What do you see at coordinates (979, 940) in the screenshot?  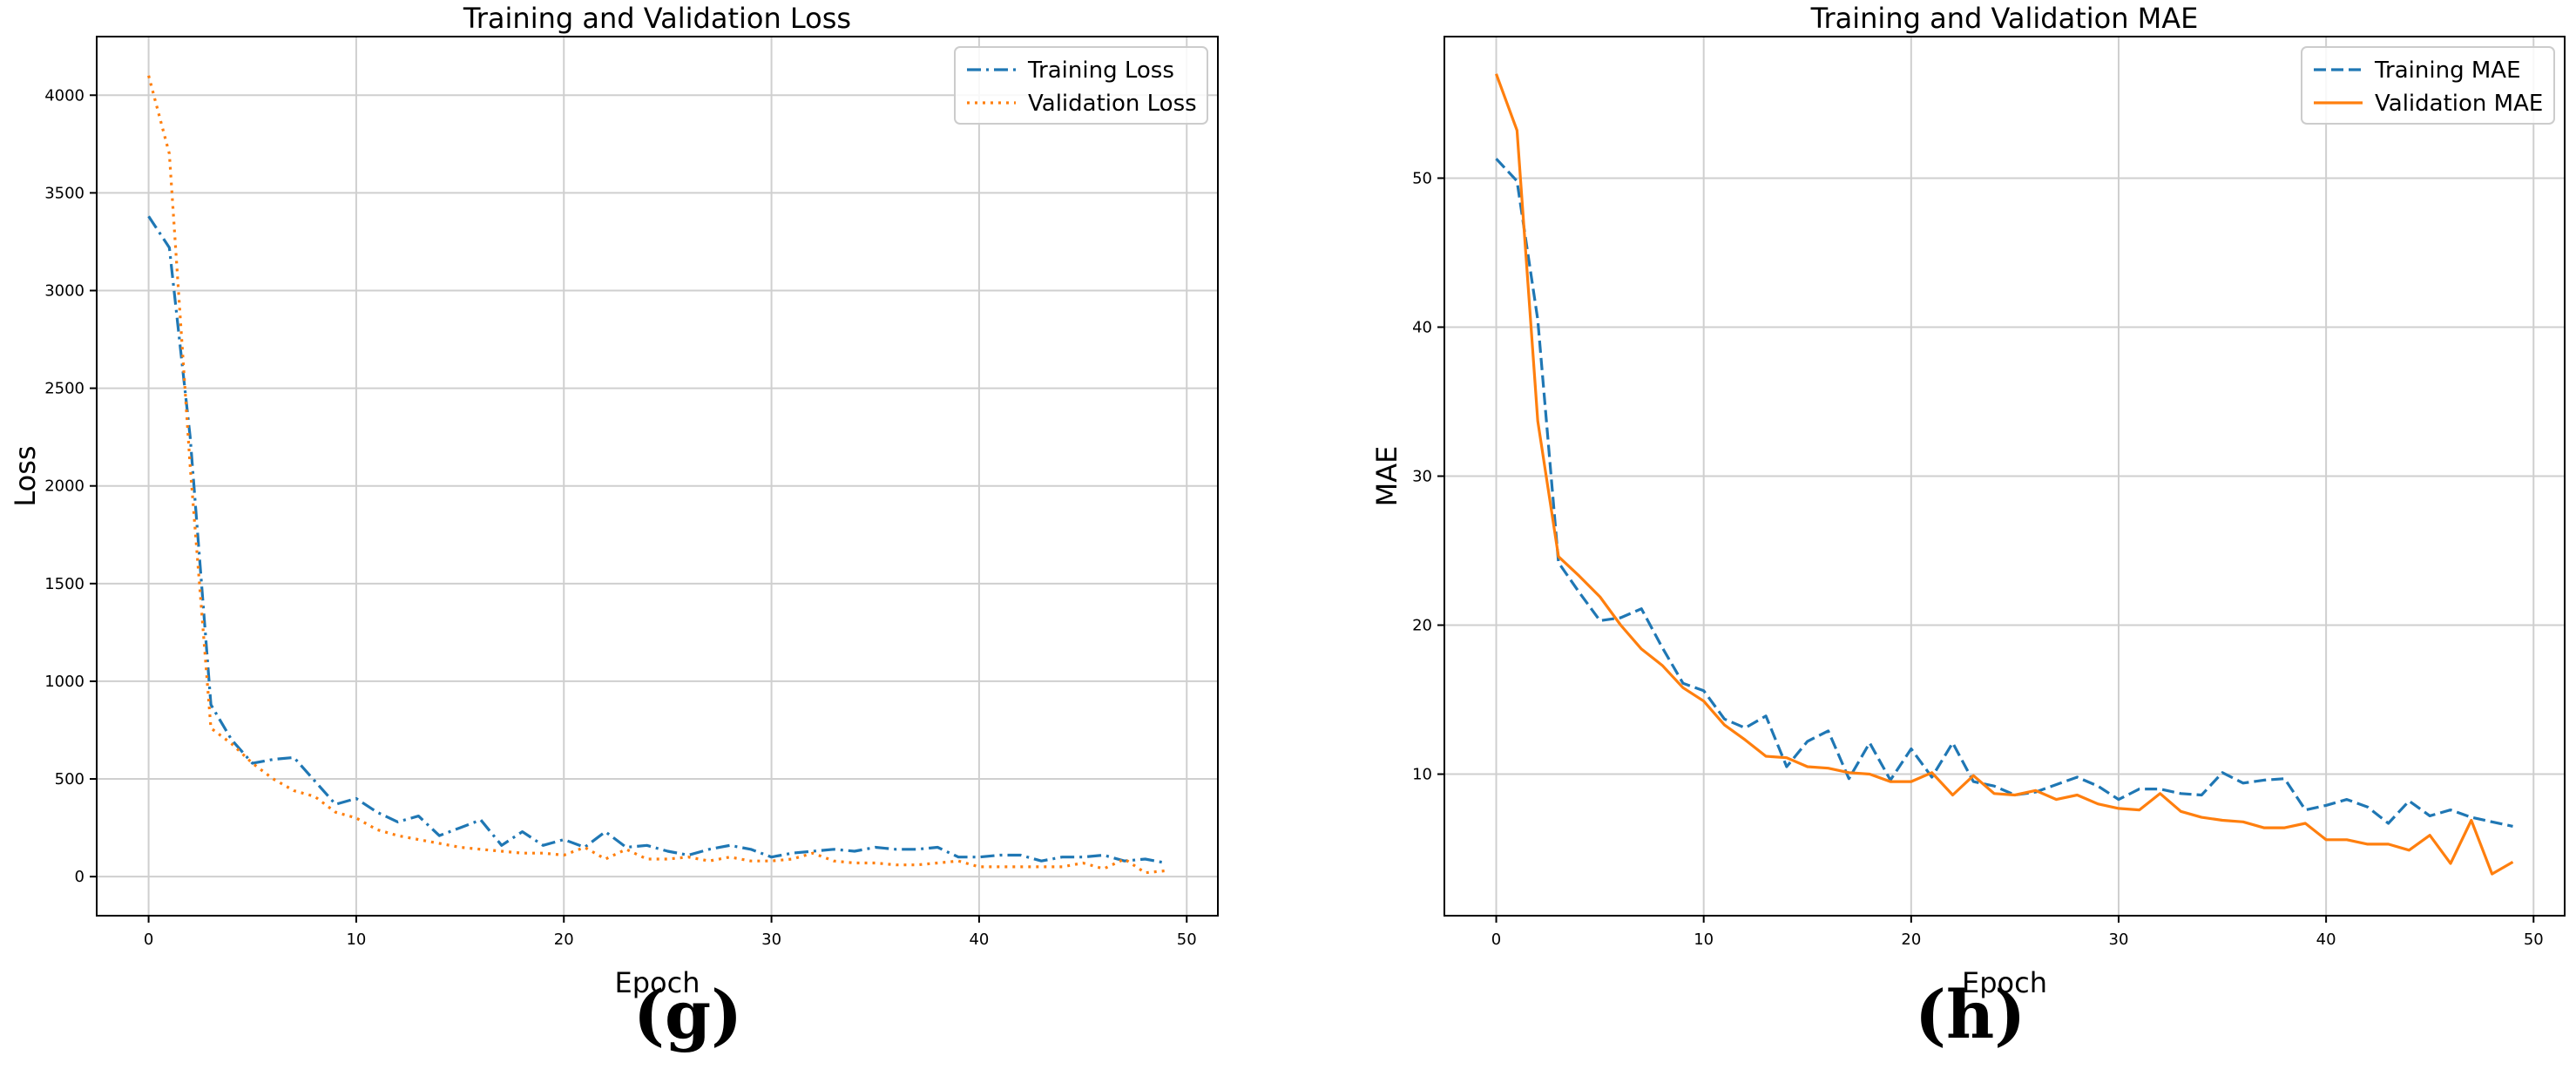 I see `loss-x-tick-label: 40` at bounding box center [979, 940].